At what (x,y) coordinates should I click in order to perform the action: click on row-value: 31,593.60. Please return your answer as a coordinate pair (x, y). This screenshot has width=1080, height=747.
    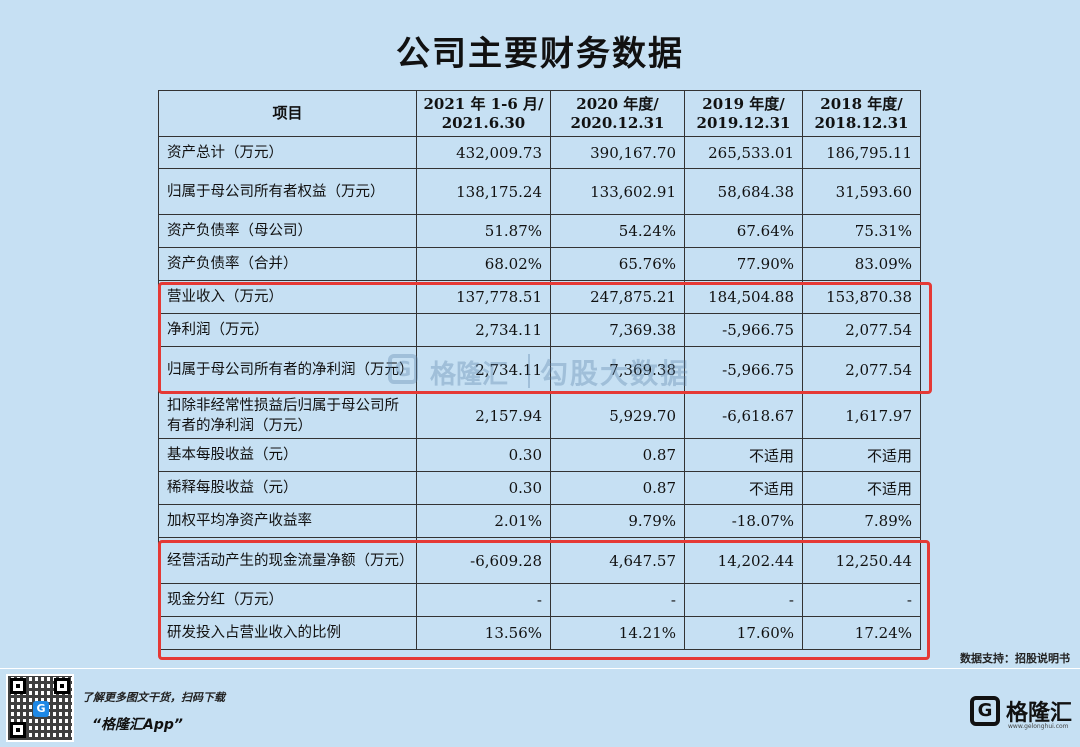
    Looking at the image, I should click on (861, 191).